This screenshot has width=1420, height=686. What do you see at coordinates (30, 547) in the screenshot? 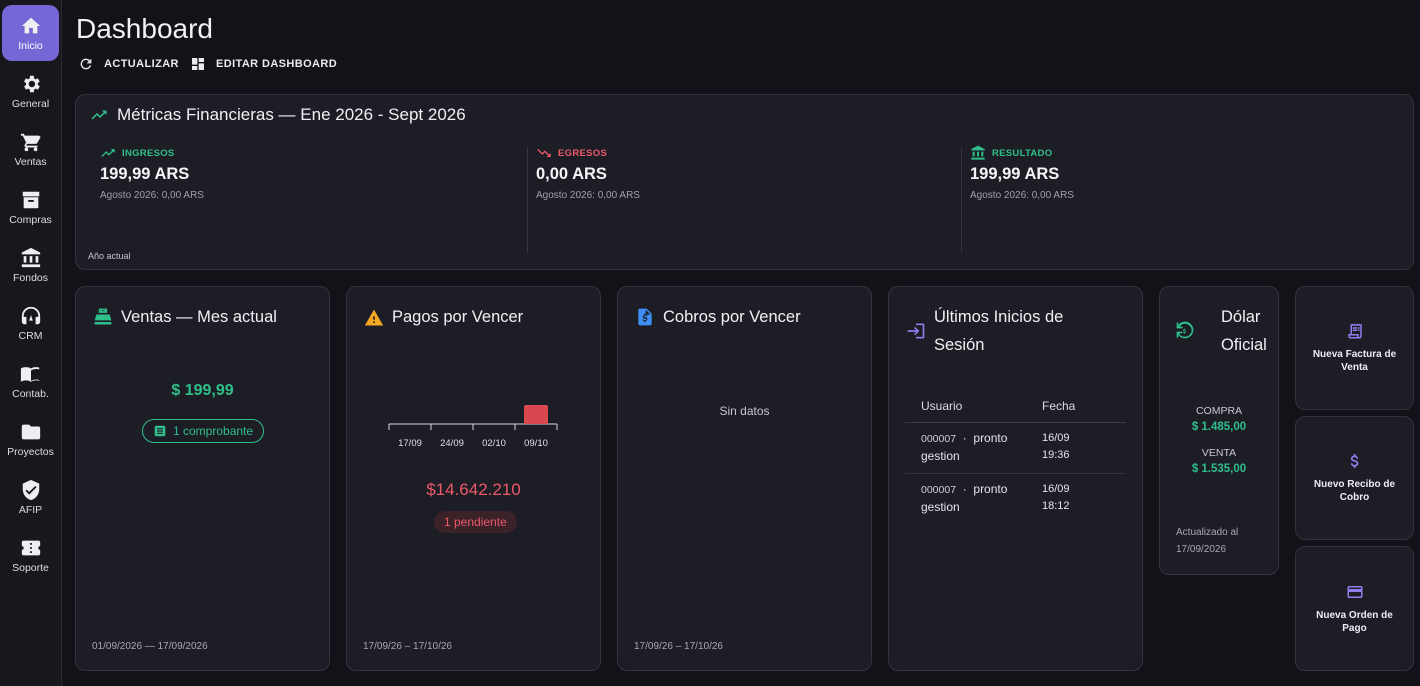
I see `ticket-icon` at bounding box center [30, 547].